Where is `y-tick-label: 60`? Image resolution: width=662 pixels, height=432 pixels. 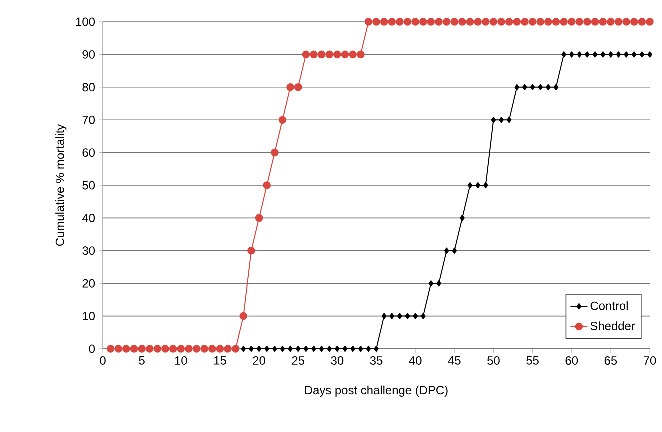 y-tick-label: 60 is located at coordinates (89, 153).